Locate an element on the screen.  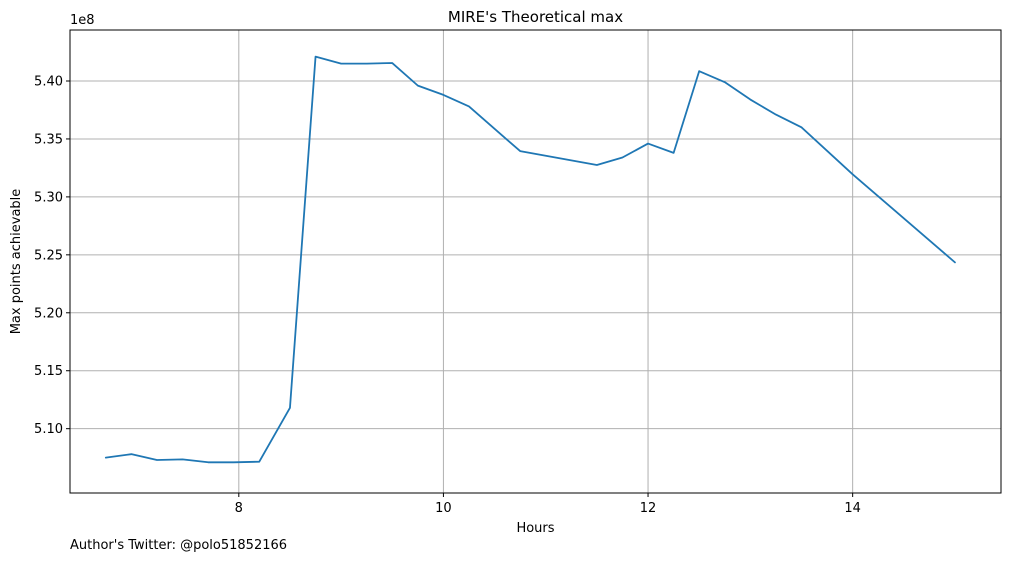
y-tick-label: 5.10 is located at coordinates (48, 429).